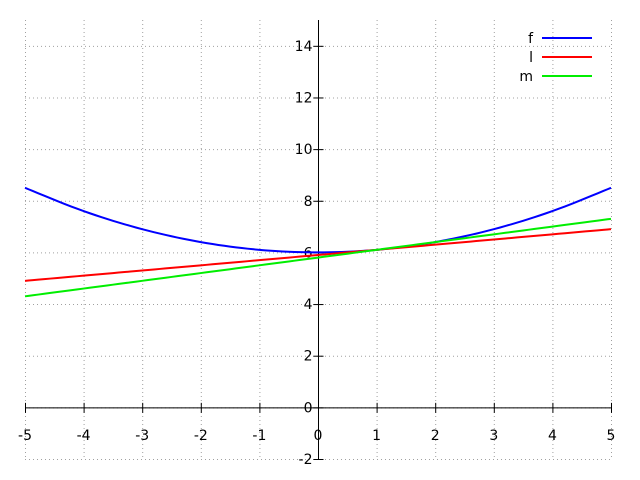 The image size is (640, 480). What do you see at coordinates (142, 436) in the screenshot?
I see `x-tick-label: -3` at bounding box center [142, 436].